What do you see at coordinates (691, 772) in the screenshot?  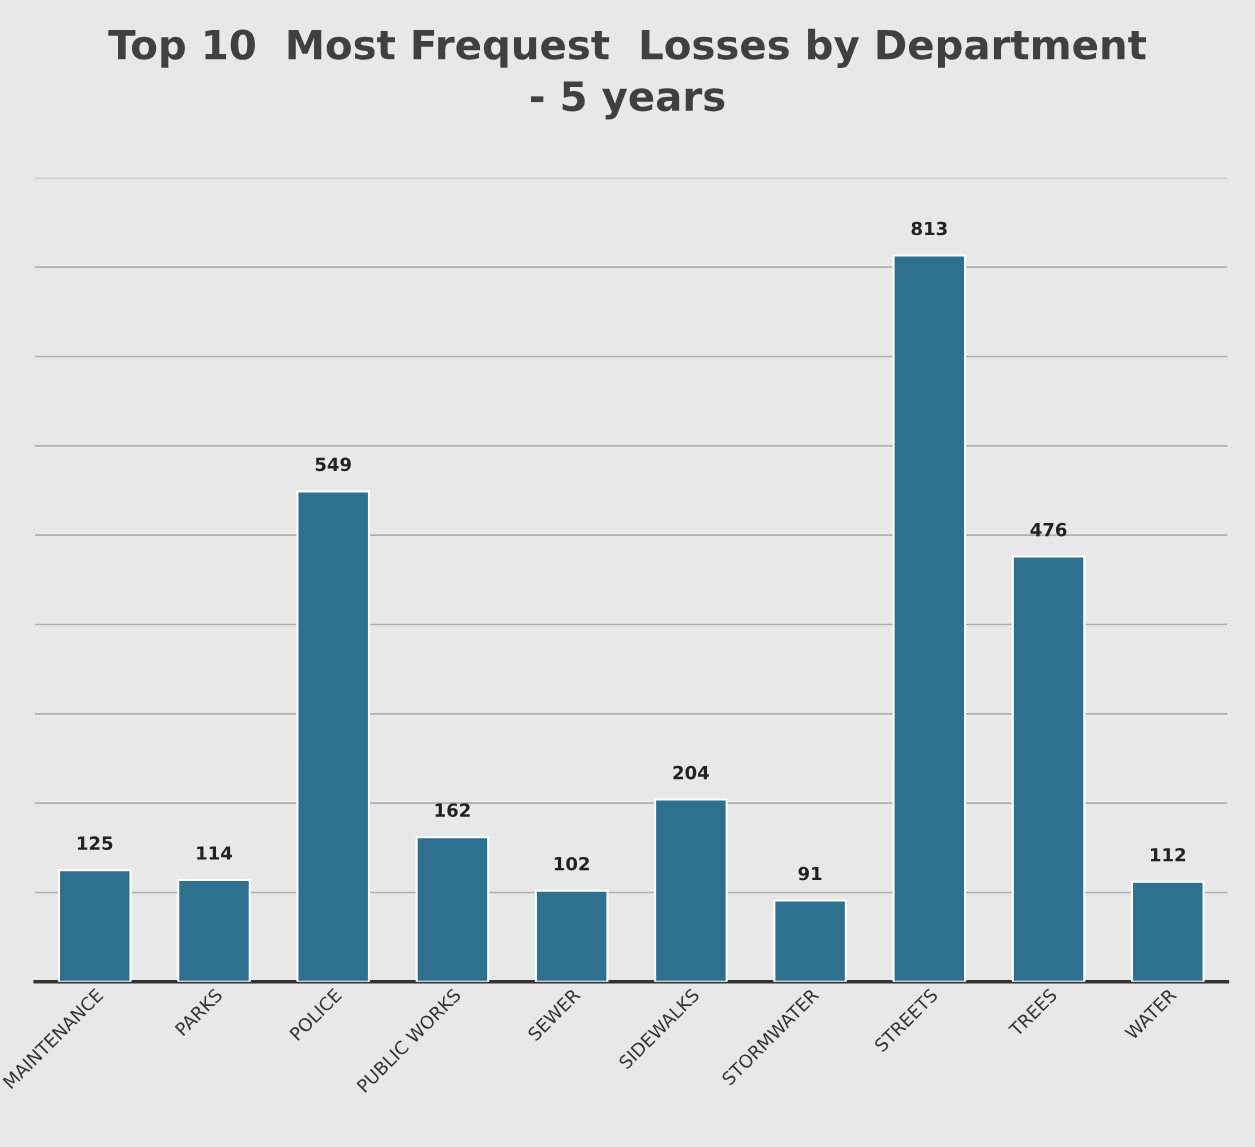 I see `data-label: 204` at bounding box center [691, 772].